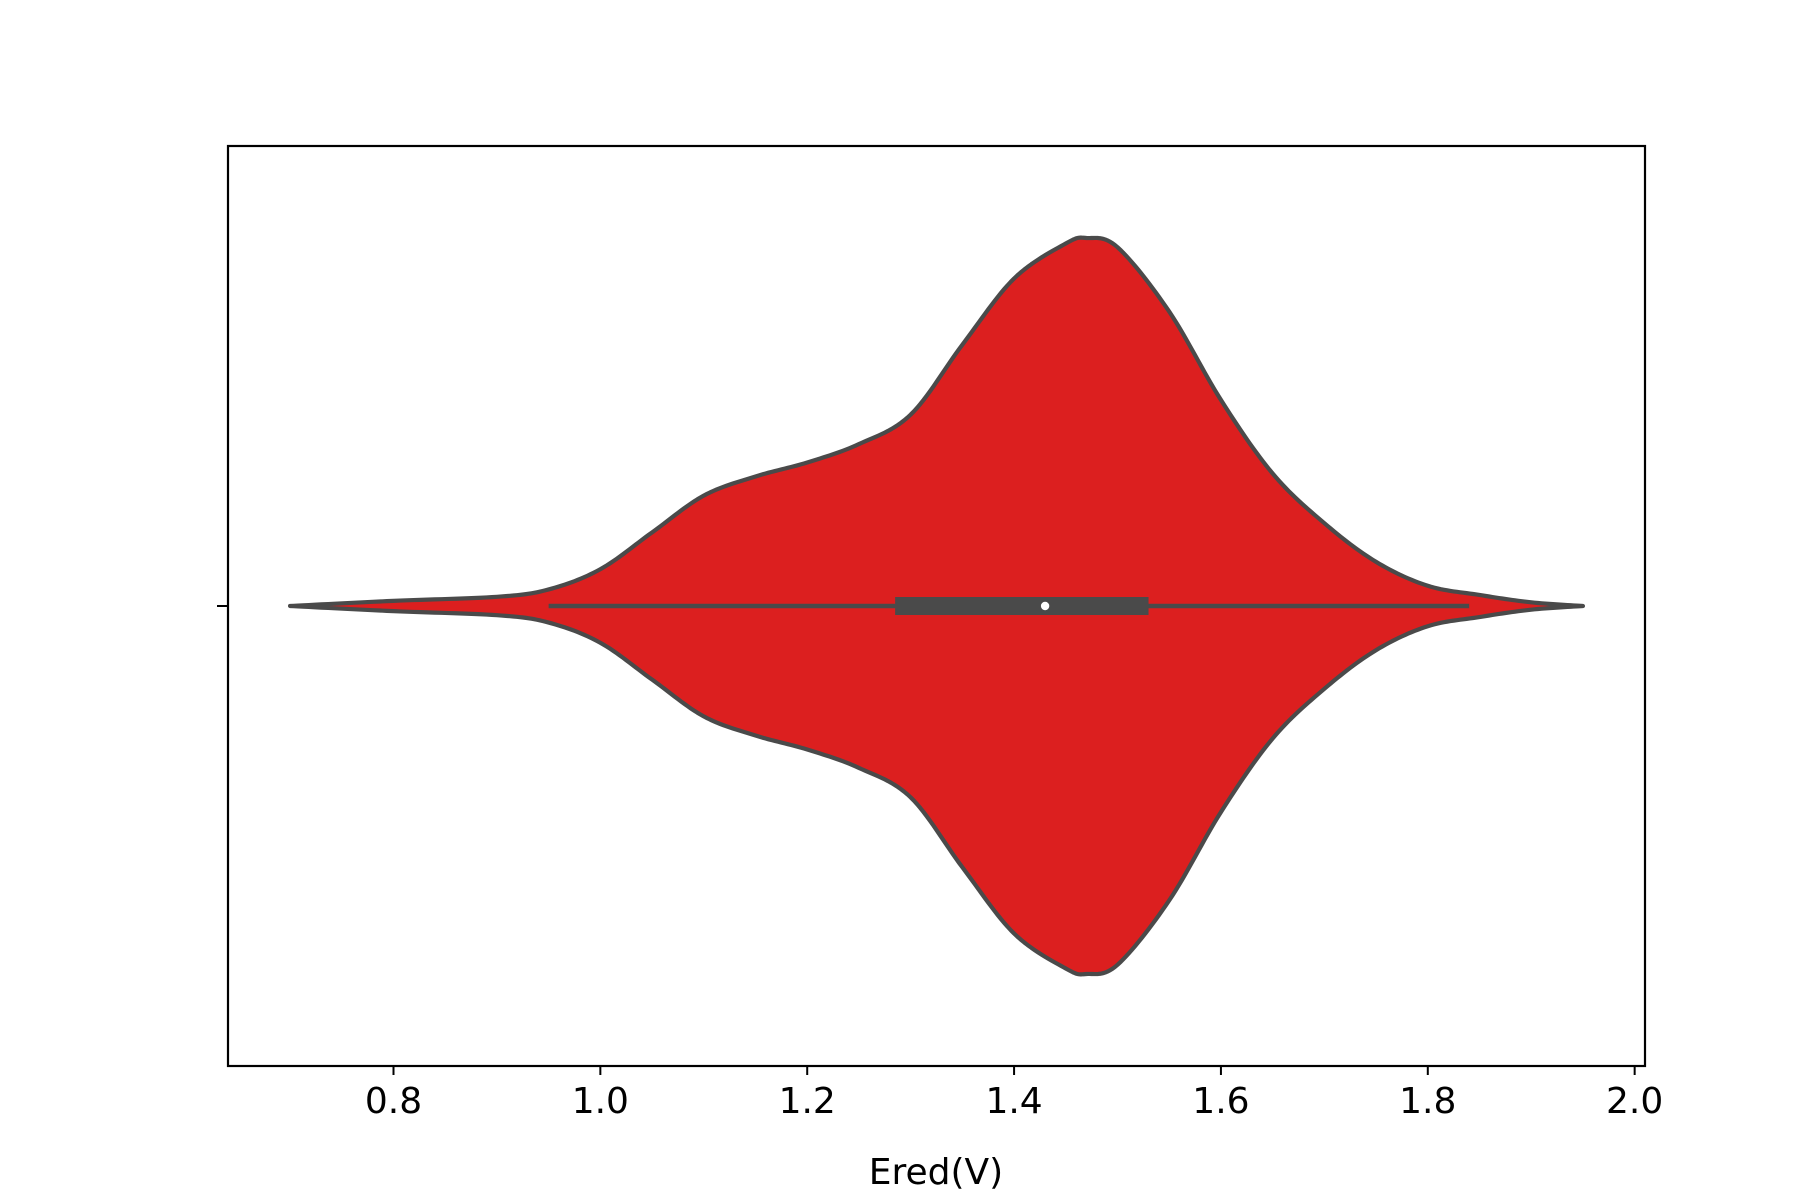 This screenshot has width=1800, height=1204. What do you see at coordinates (1022, 606) in the screenshot?
I see `iqr-box` at bounding box center [1022, 606].